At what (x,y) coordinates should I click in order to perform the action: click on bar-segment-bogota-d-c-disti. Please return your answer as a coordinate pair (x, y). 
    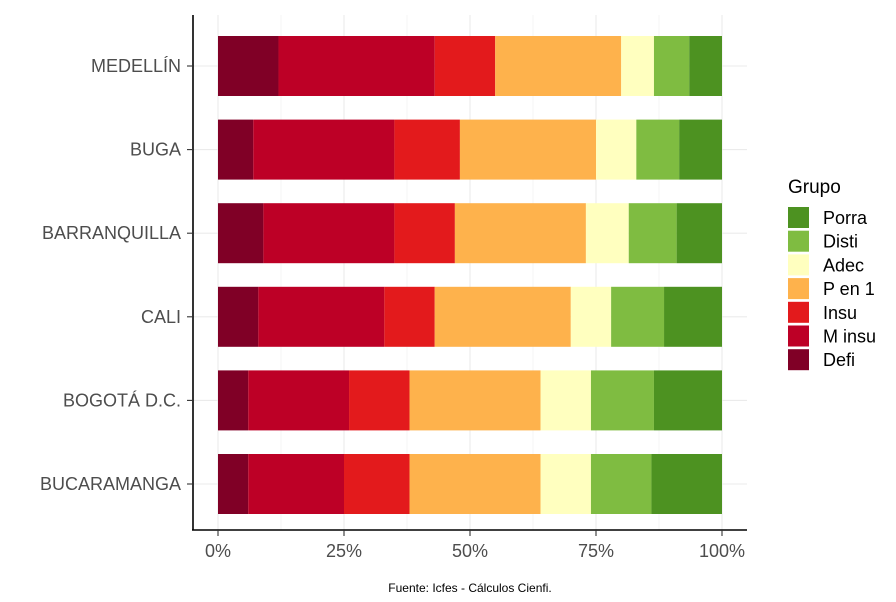
    Looking at the image, I should click on (622, 400).